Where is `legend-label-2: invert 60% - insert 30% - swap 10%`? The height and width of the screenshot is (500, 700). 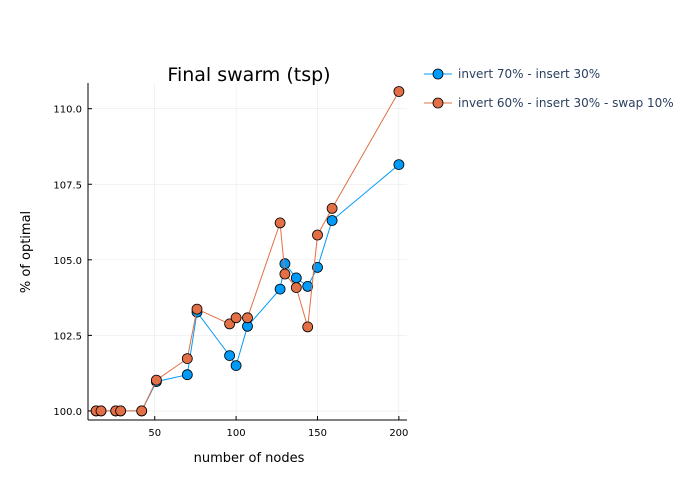 legend-label-2: invert 60% - insert 30% - swap 10% is located at coordinates (566, 103).